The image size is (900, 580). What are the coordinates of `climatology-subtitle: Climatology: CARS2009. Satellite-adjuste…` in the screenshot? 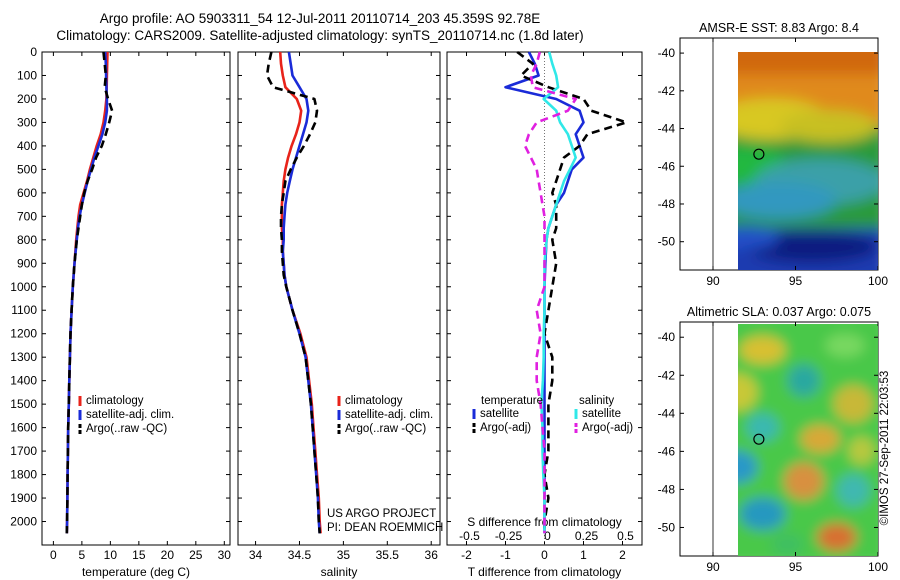 It's located at (320, 35).